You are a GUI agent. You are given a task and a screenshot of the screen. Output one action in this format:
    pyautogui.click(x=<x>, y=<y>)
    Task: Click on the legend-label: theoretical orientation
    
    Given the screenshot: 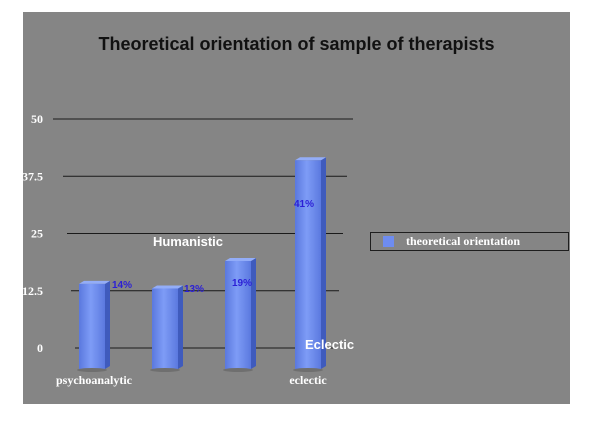 What is the action you would take?
    pyautogui.click(x=463, y=241)
    